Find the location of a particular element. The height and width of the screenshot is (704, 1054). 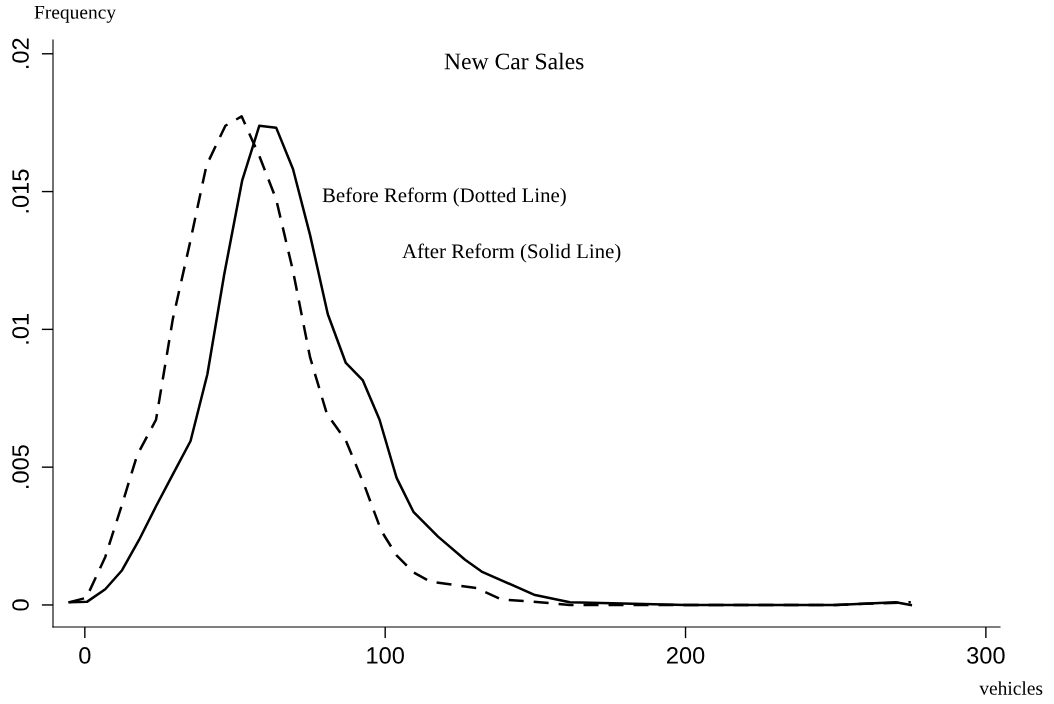

annotation: Before Reform (Dotted Line) is located at coordinates (444, 197).